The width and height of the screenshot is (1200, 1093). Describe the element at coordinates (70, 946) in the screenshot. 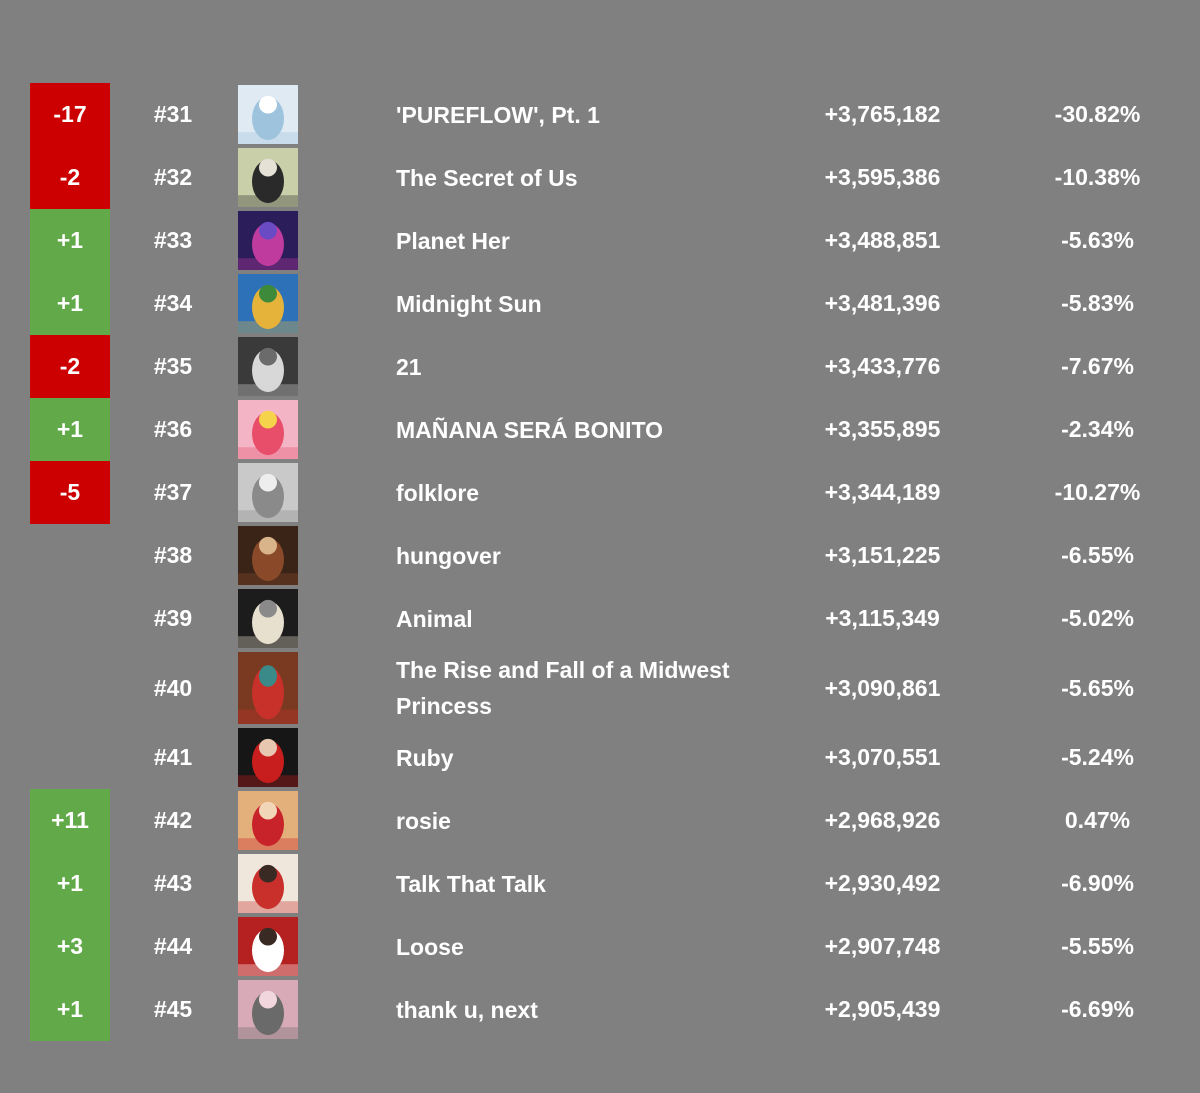

I see `position-change-badge: +3` at that location.